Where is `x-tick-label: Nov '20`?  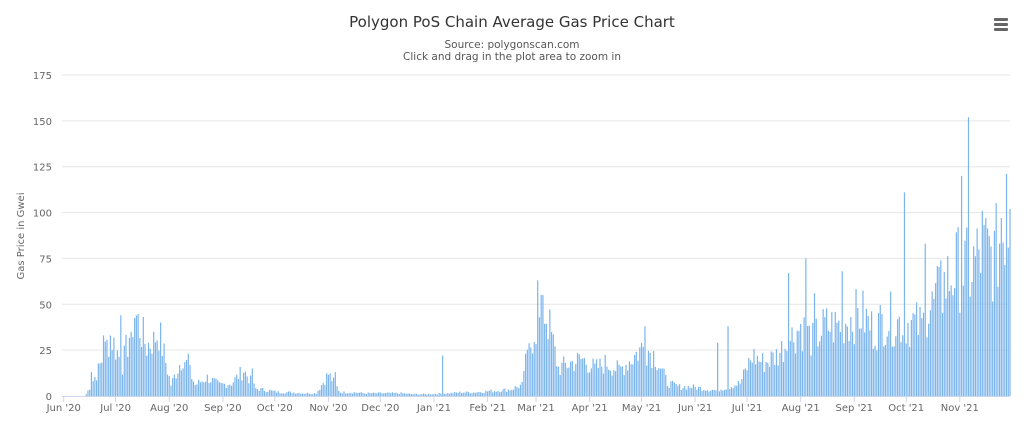
x-tick-label: Nov '20 is located at coordinates (328, 408).